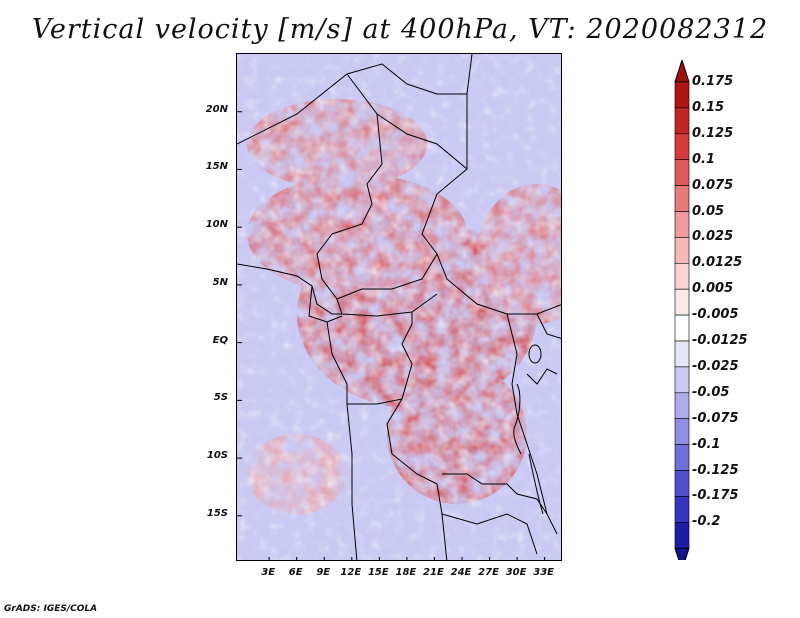 Image resolution: width=800 pixels, height=618 pixels. What do you see at coordinates (216, 167) in the screenshot?
I see `y-tick-label: 15N` at bounding box center [216, 167].